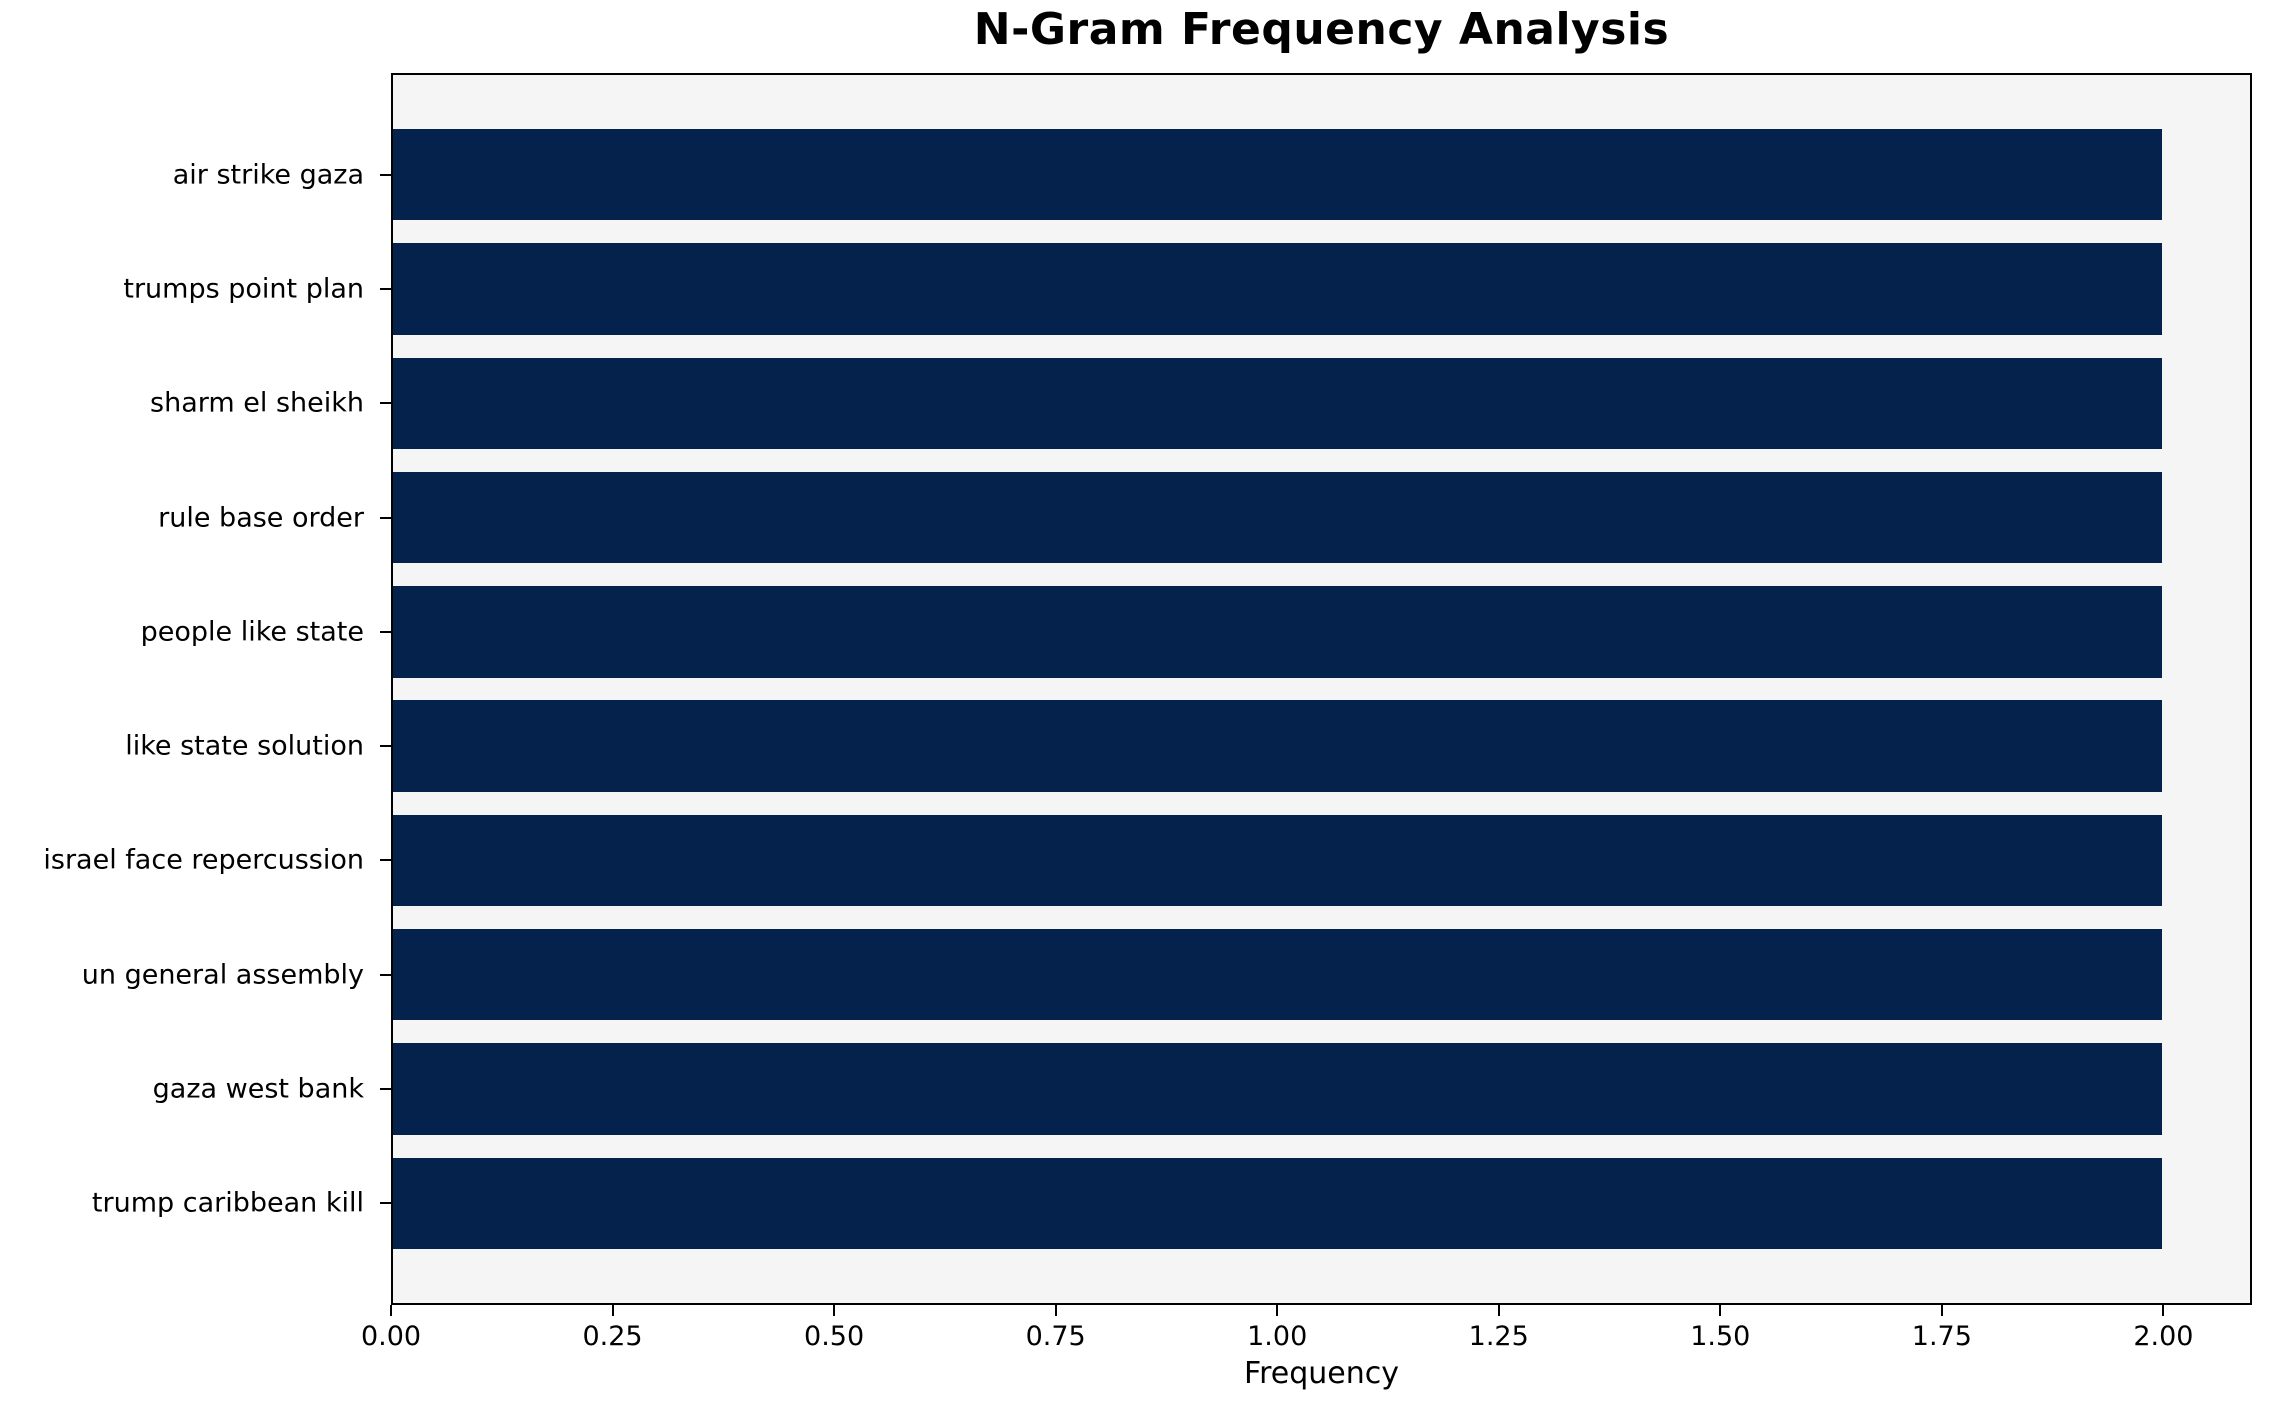 This screenshot has height=1414, width=2271. What do you see at coordinates (1321, 1373) in the screenshot?
I see `x-axis-title: Frequency` at bounding box center [1321, 1373].